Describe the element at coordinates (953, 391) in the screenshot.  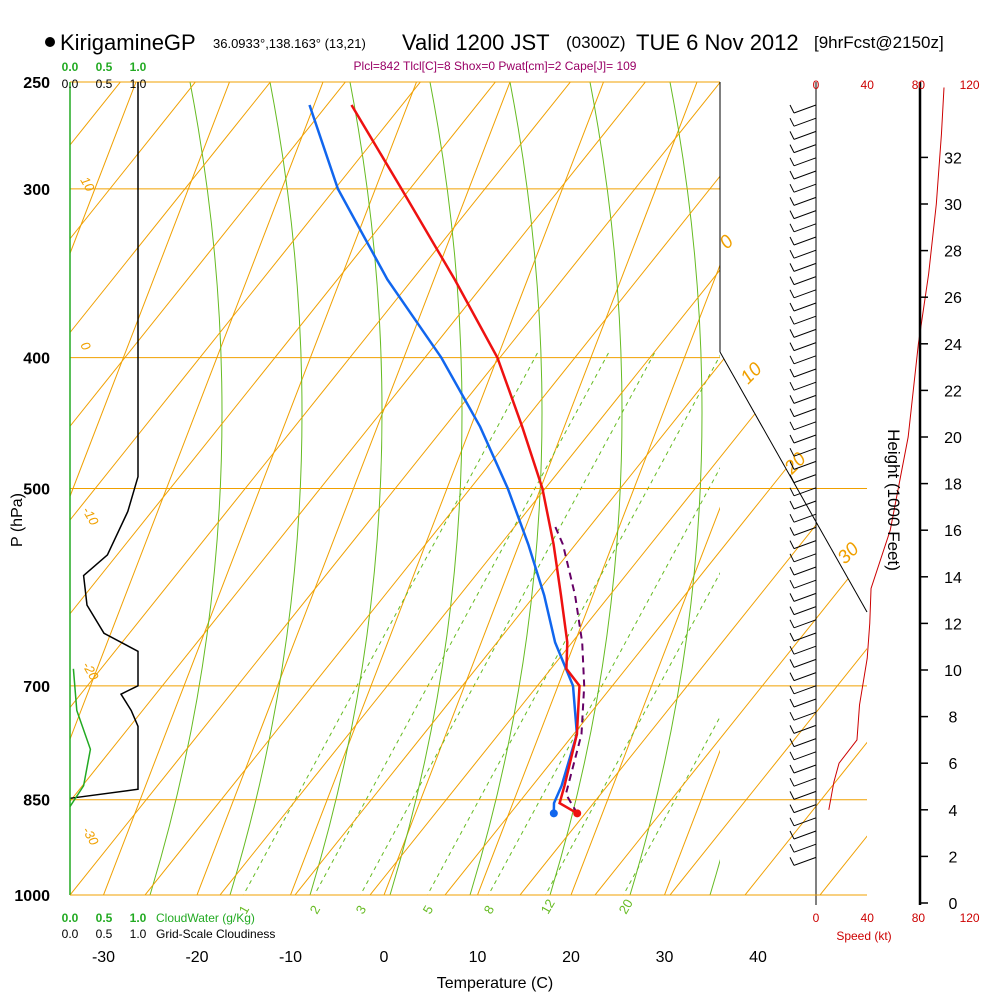
I see `height-tick-label: 22` at that location.